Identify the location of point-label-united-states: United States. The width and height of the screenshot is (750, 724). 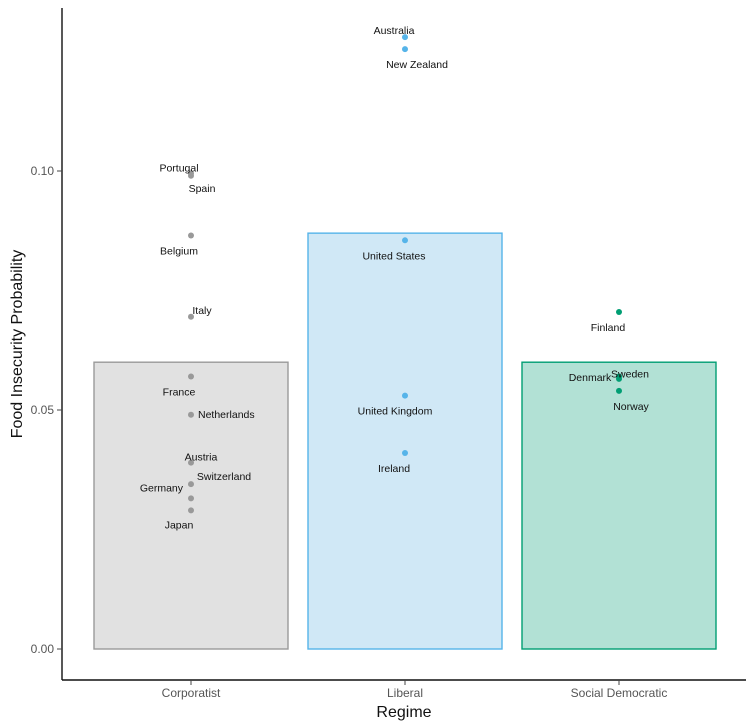
(393, 256).